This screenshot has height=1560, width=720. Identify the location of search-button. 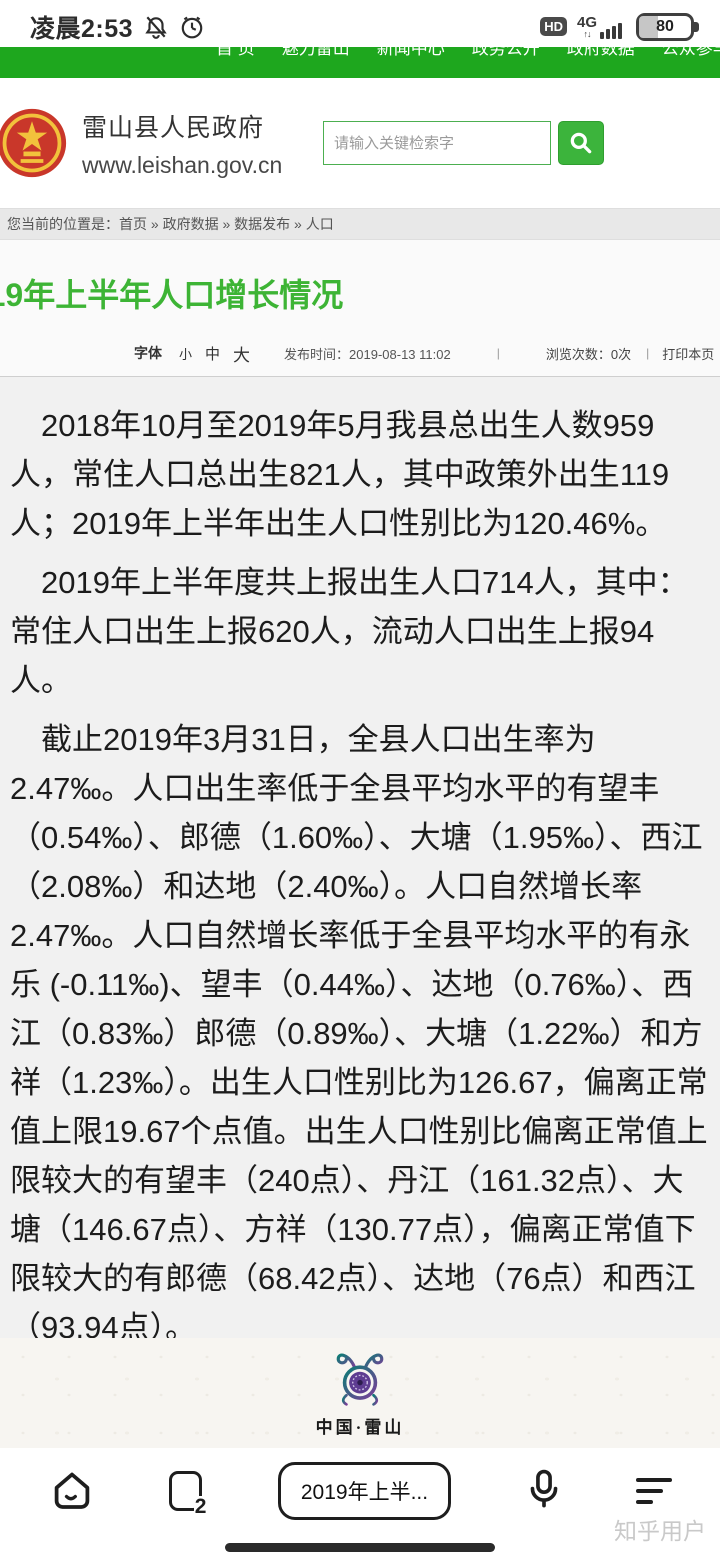
(581, 143).